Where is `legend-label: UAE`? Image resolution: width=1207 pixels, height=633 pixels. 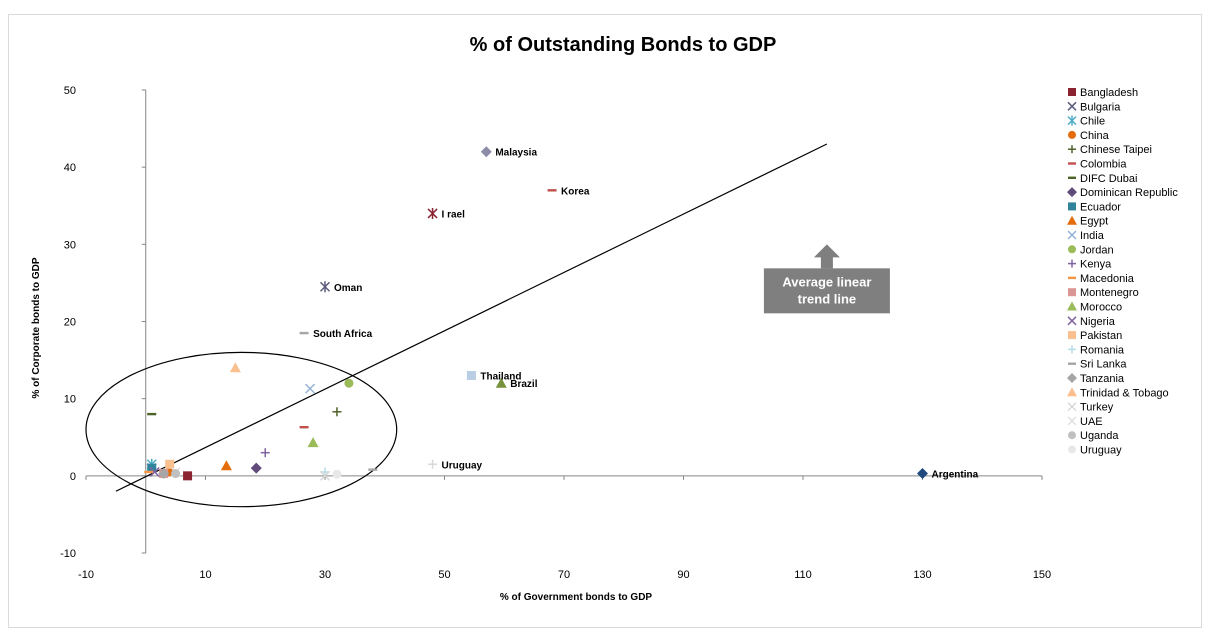 legend-label: UAE is located at coordinates (1091, 422).